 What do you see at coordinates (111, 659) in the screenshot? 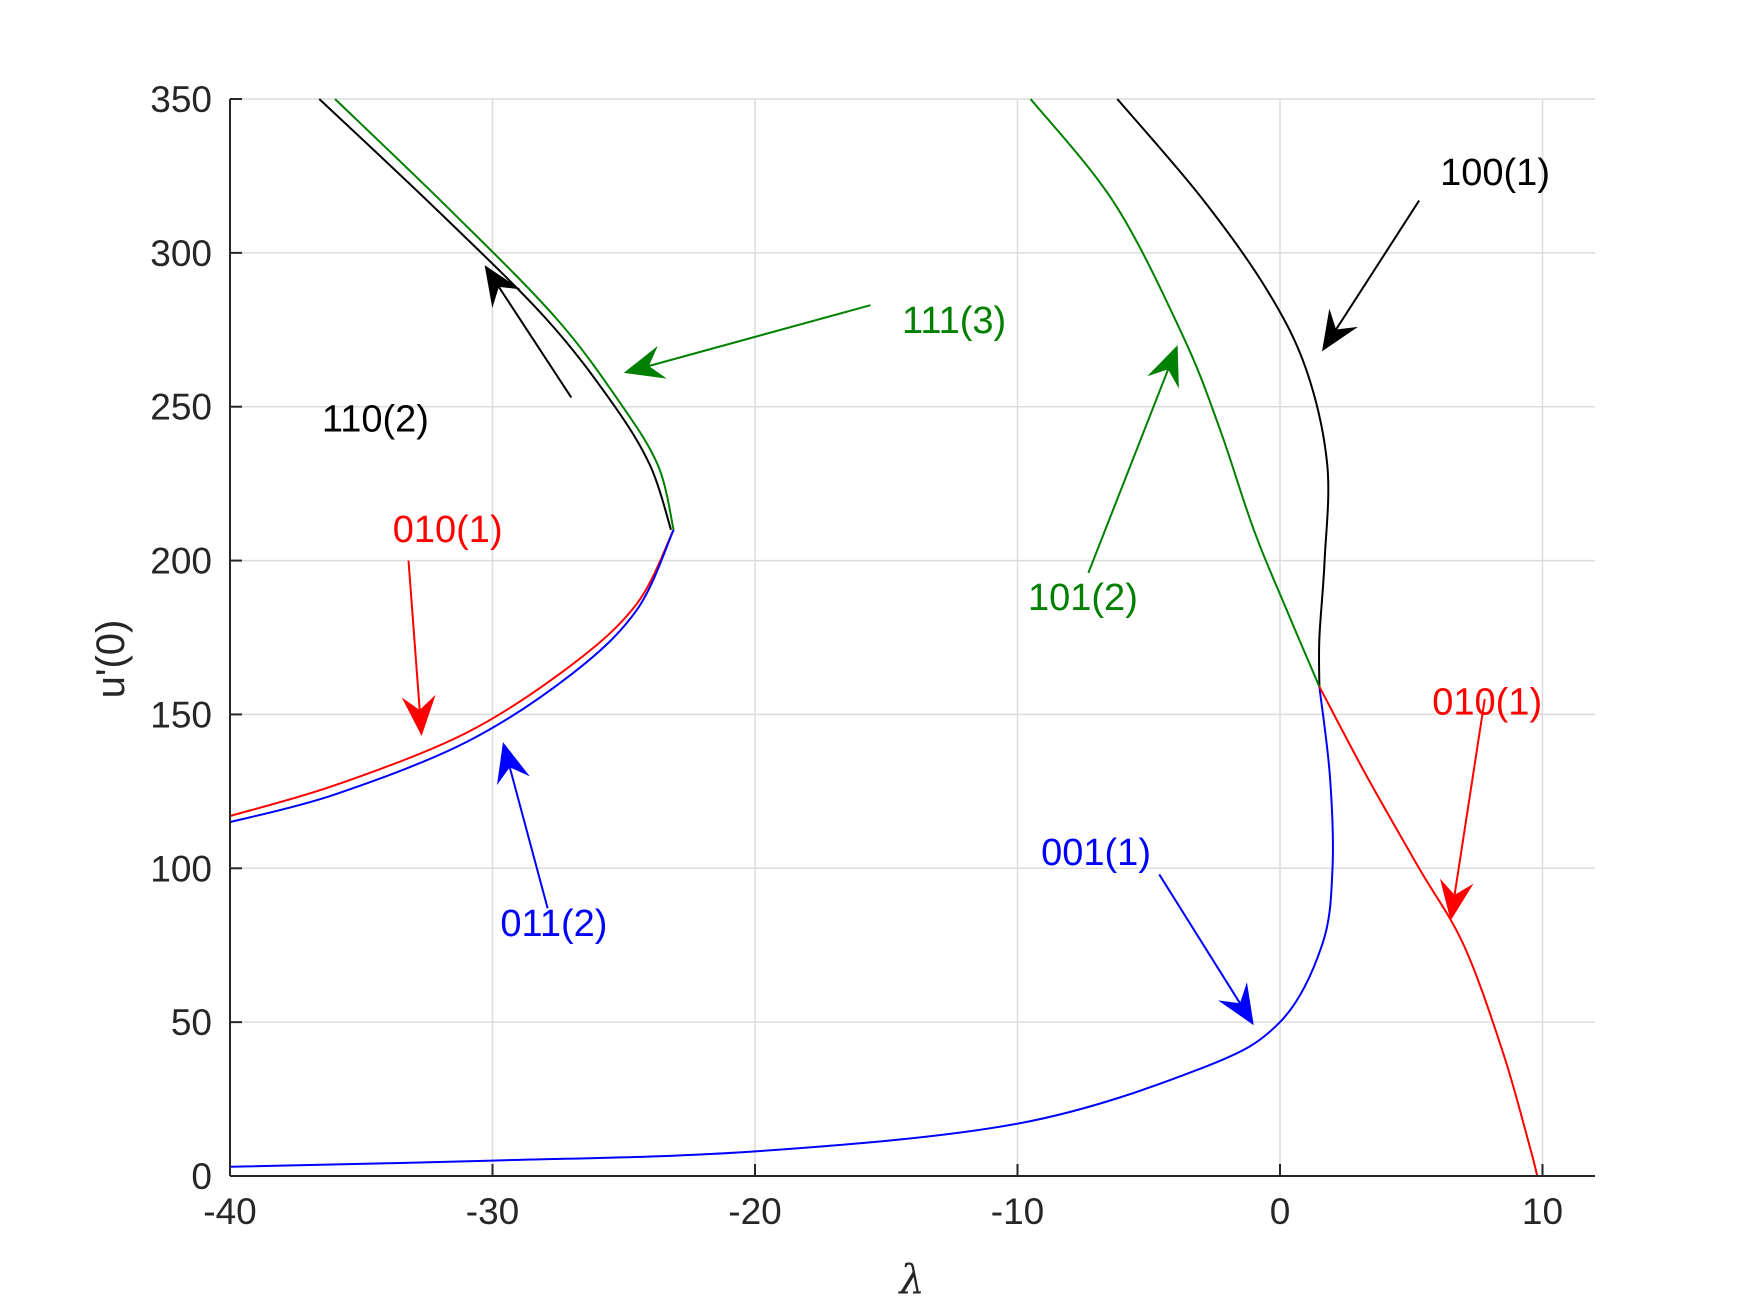
I see `y-axis-title: u'(0)` at bounding box center [111, 659].